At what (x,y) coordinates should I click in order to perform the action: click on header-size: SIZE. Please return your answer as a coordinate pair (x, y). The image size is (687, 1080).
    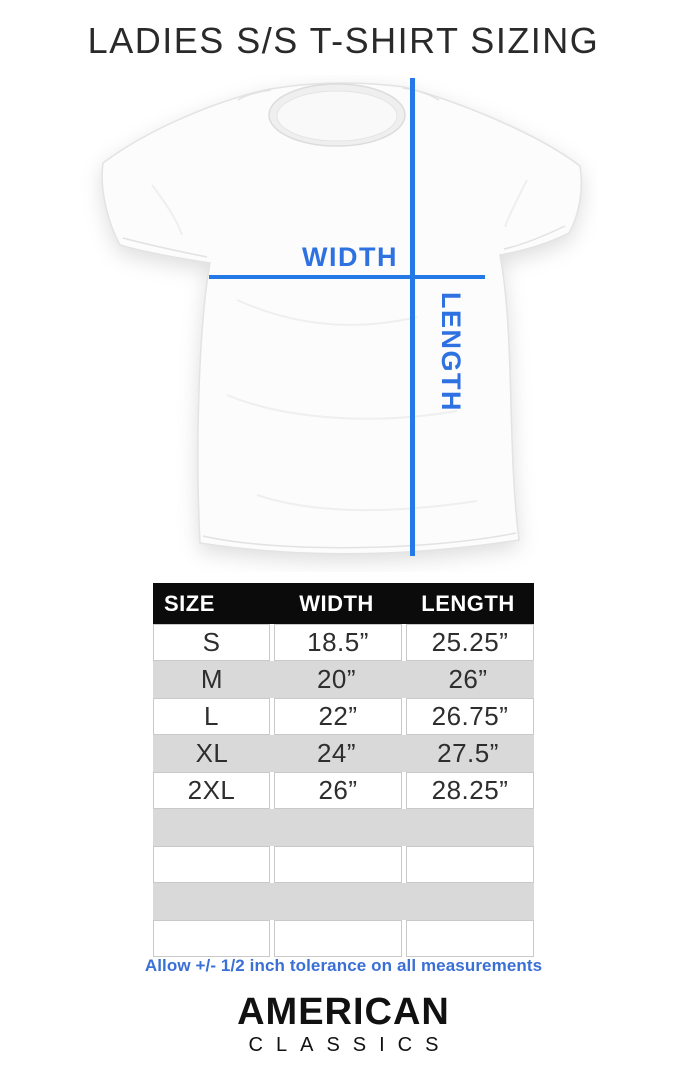
    Looking at the image, I should click on (189, 603).